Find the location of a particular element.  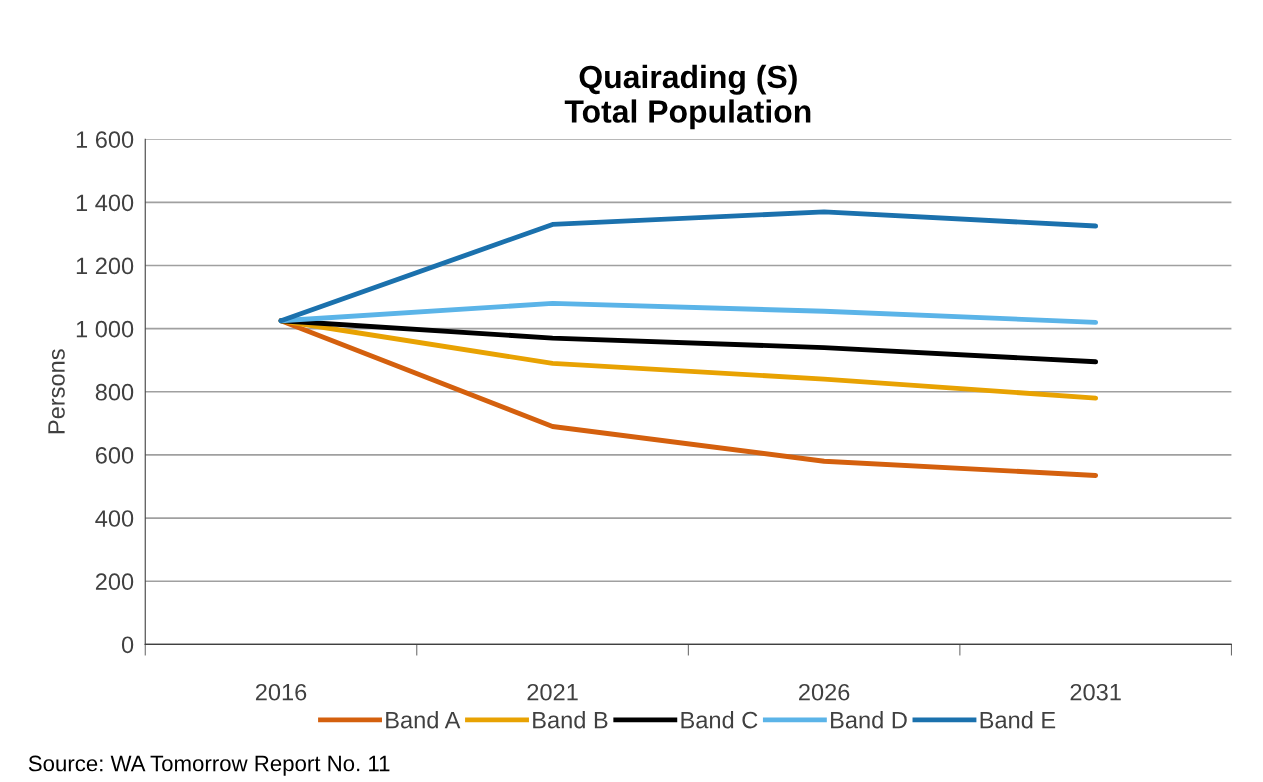

x-tick-label: 2021 is located at coordinates (552, 692).